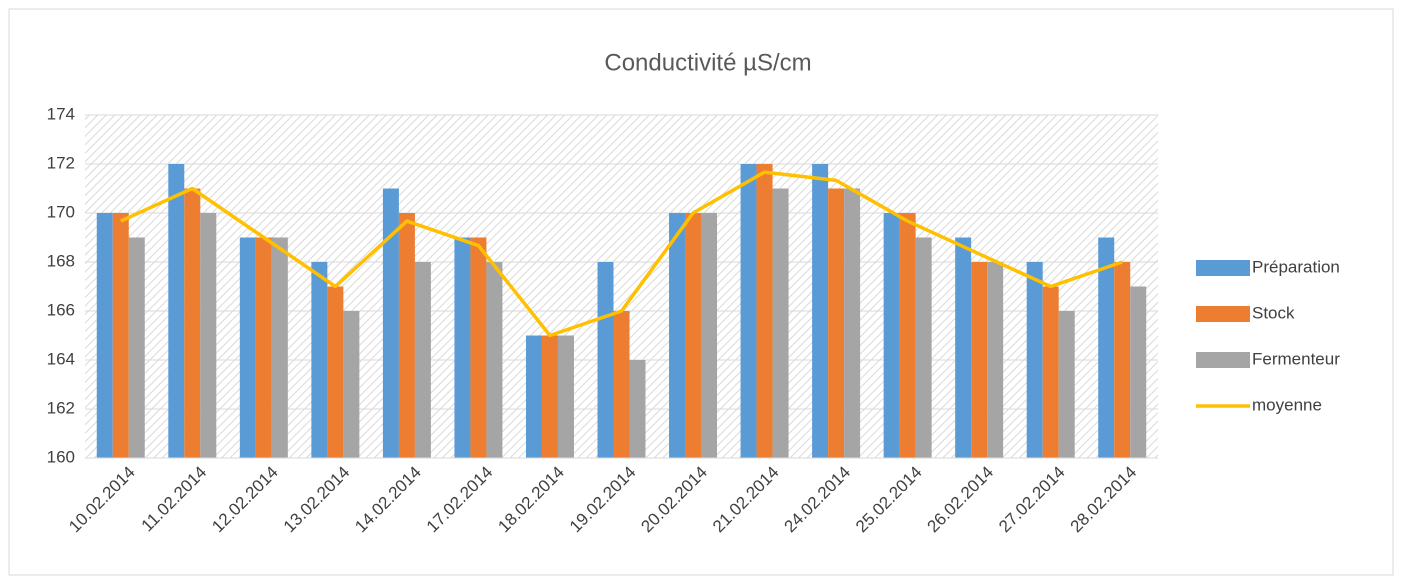 The image size is (1402, 583). What do you see at coordinates (707, 62) in the screenshot?
I see `chart-title: Conductivité µS/cm` at bounding box center [707, 62].